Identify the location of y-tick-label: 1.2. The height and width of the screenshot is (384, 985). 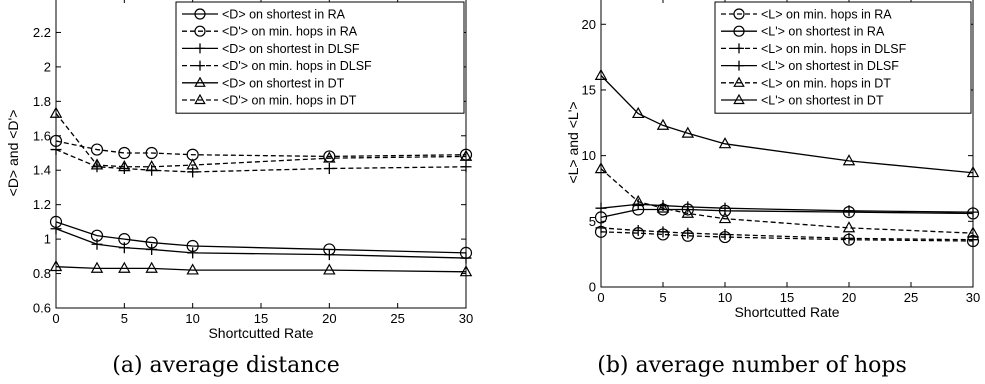
(42, 204).